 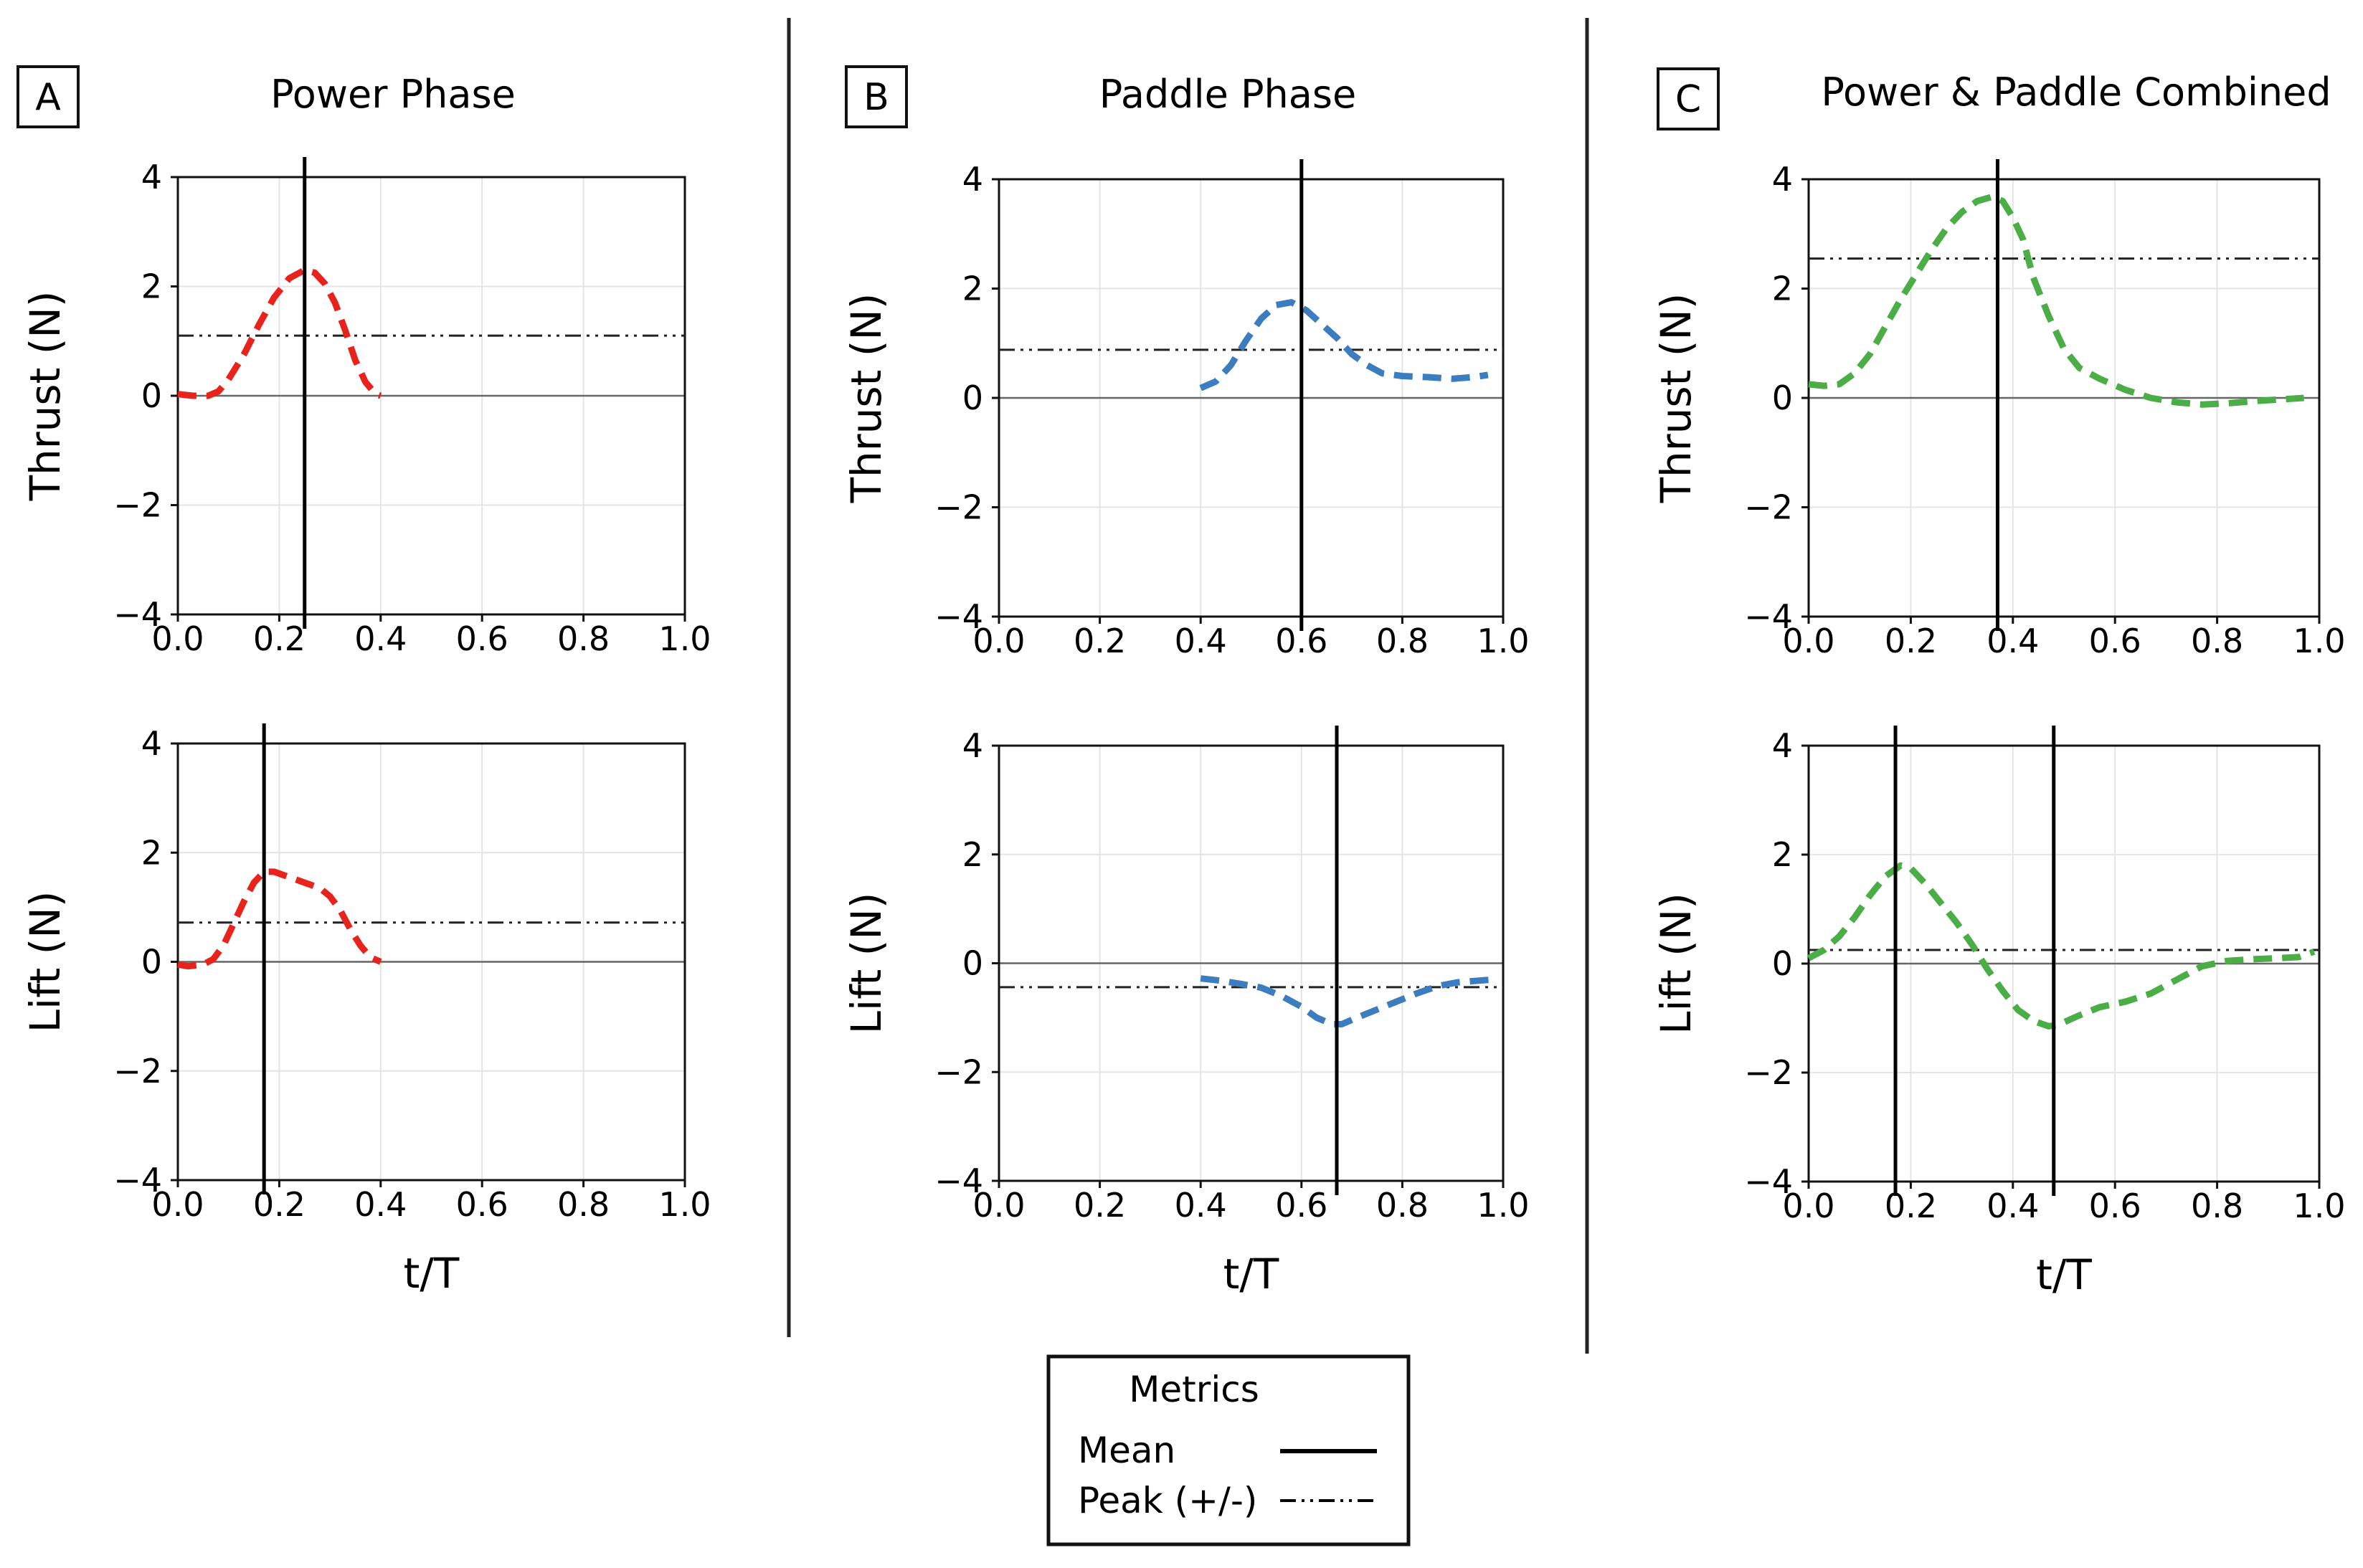 What do you see at coordinates (1168, 1500) in the screenshot?
I see `legend-label-peak: Peak (+/-)` at bounding box center [1168, 1500].